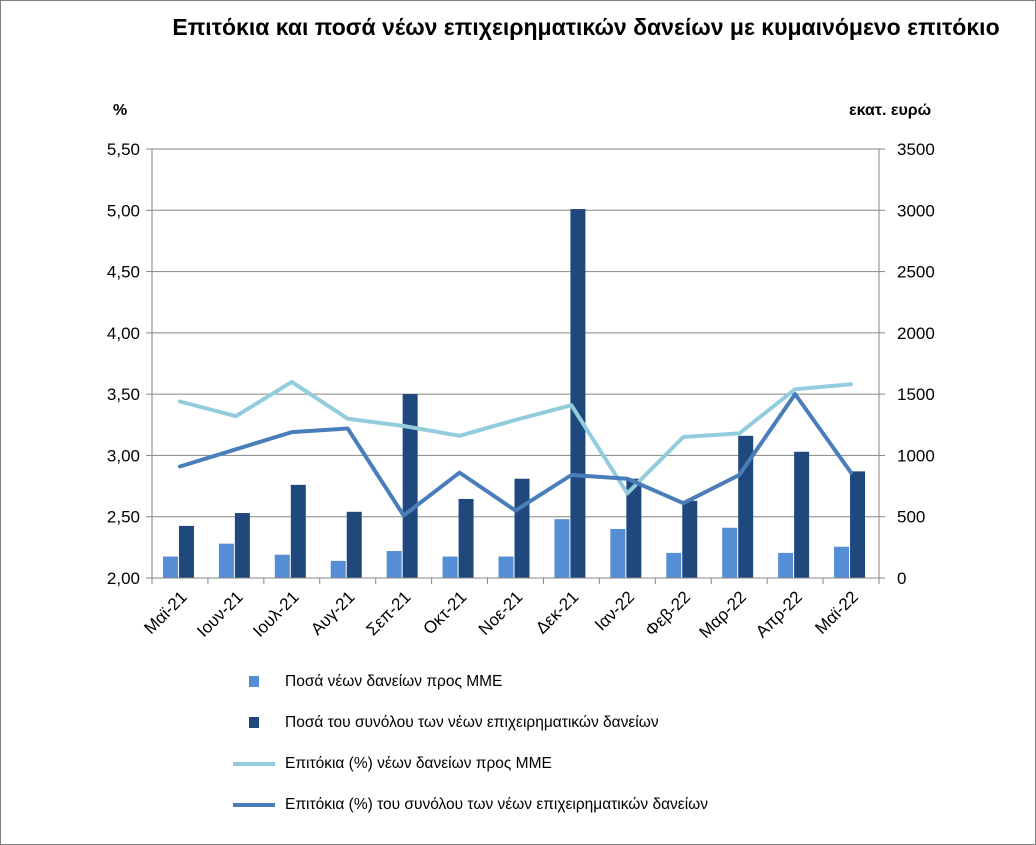 The image size is (1036, 845). What do you see at coordinates (779, 614) in the screenshot?
I see `x-tick-label: Απρ-22` at bounding box center [779, 614].